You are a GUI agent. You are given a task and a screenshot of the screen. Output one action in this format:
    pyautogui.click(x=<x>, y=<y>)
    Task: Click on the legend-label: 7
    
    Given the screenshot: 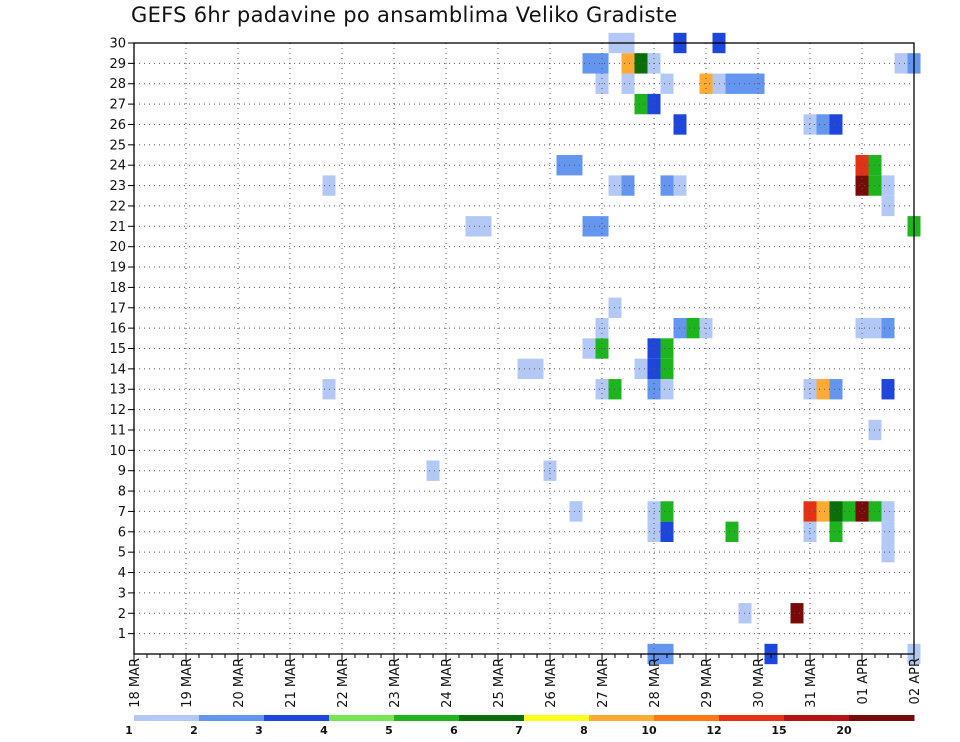 What is the action you would take?
    pyautogui.click(x=519, y=730)
    